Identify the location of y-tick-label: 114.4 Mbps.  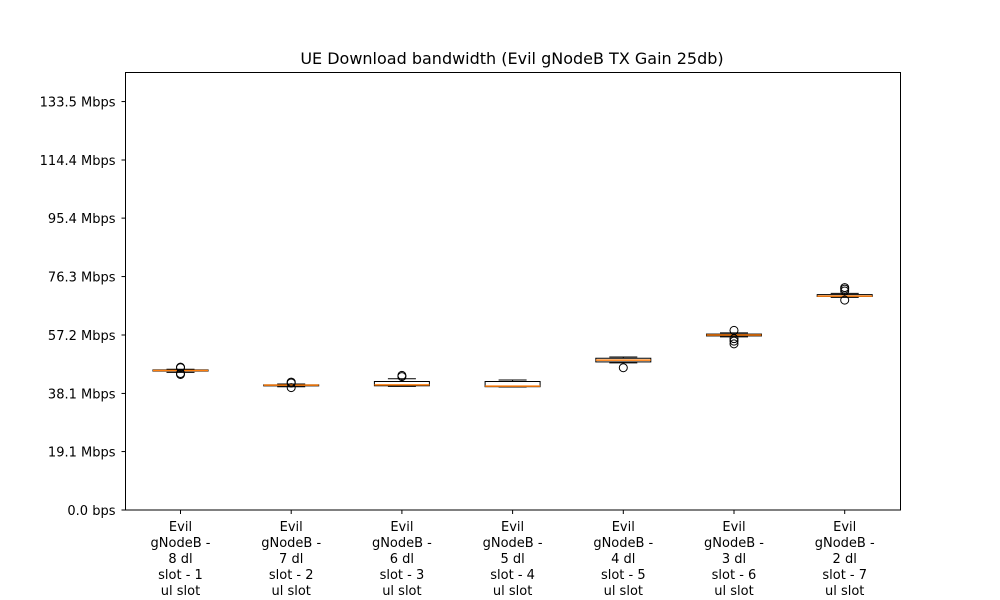
(78, 161).